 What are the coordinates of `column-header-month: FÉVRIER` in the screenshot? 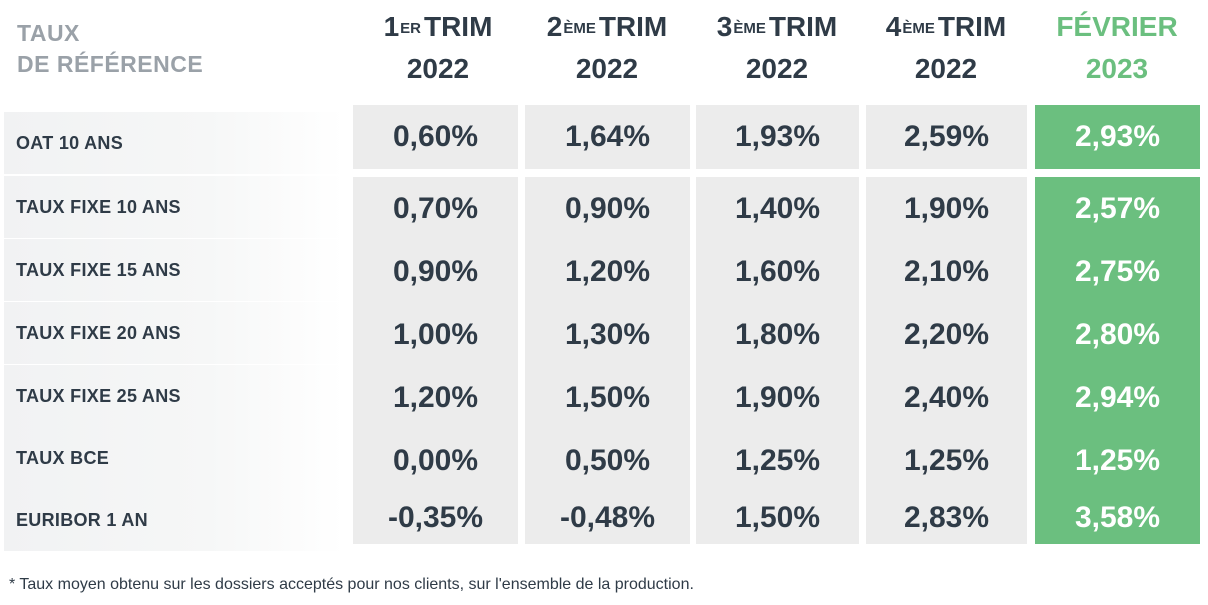 It's located at (1117, 26).